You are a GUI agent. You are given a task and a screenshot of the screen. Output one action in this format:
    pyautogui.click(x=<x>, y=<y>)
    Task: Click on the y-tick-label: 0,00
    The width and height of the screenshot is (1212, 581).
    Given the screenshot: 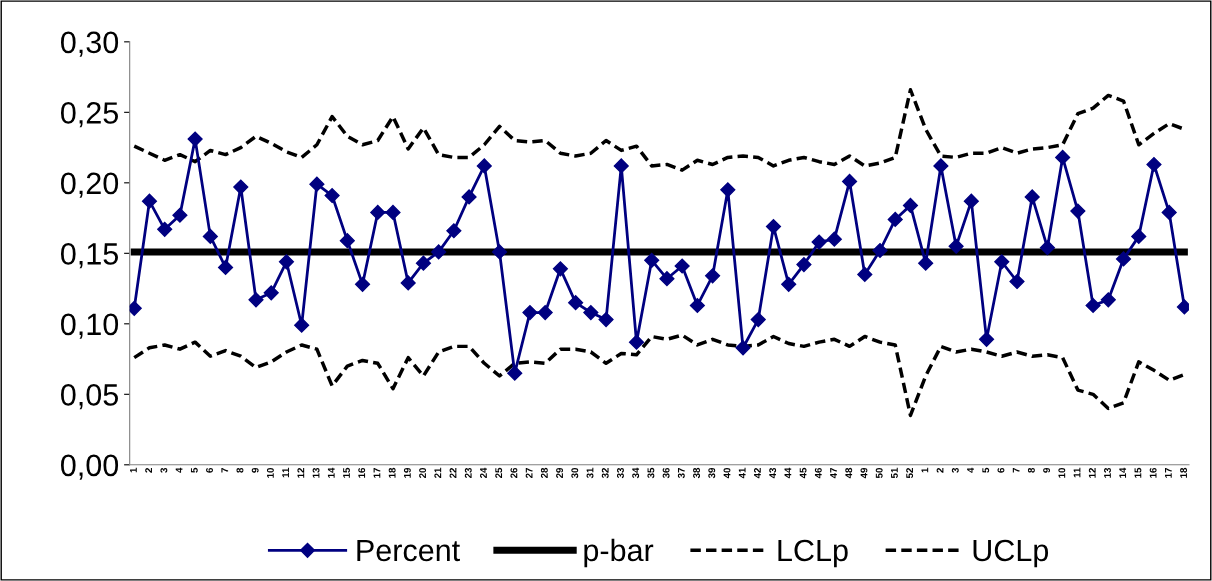 What is the action you would take?
    pyautogui.click(x=90, y=467)
    